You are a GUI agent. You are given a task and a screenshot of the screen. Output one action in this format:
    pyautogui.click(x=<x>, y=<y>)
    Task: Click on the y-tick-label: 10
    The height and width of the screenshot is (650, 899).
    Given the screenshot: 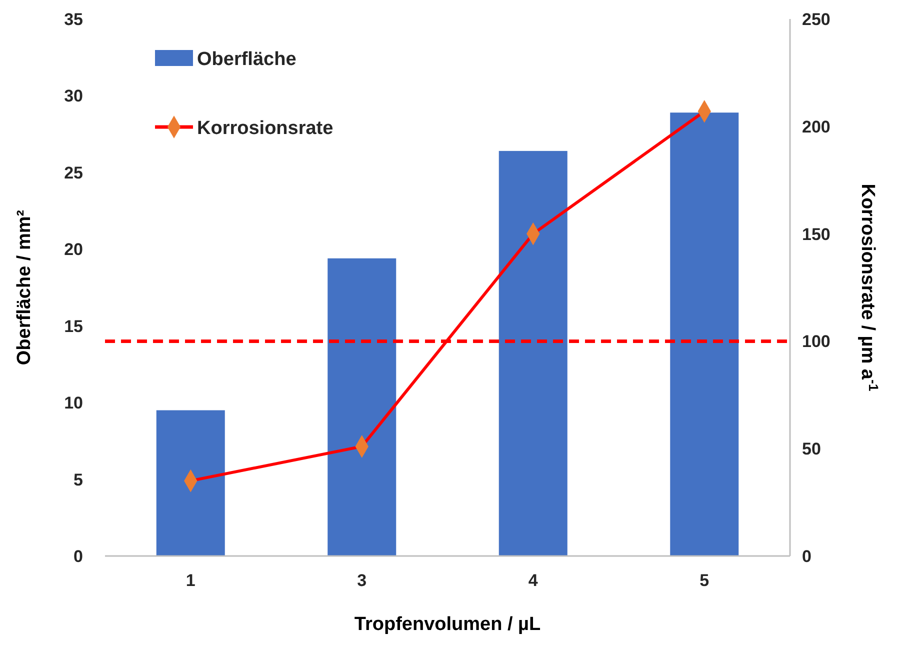 What is the action you would take?
    pyautogui.click(x=73, y=403)
    